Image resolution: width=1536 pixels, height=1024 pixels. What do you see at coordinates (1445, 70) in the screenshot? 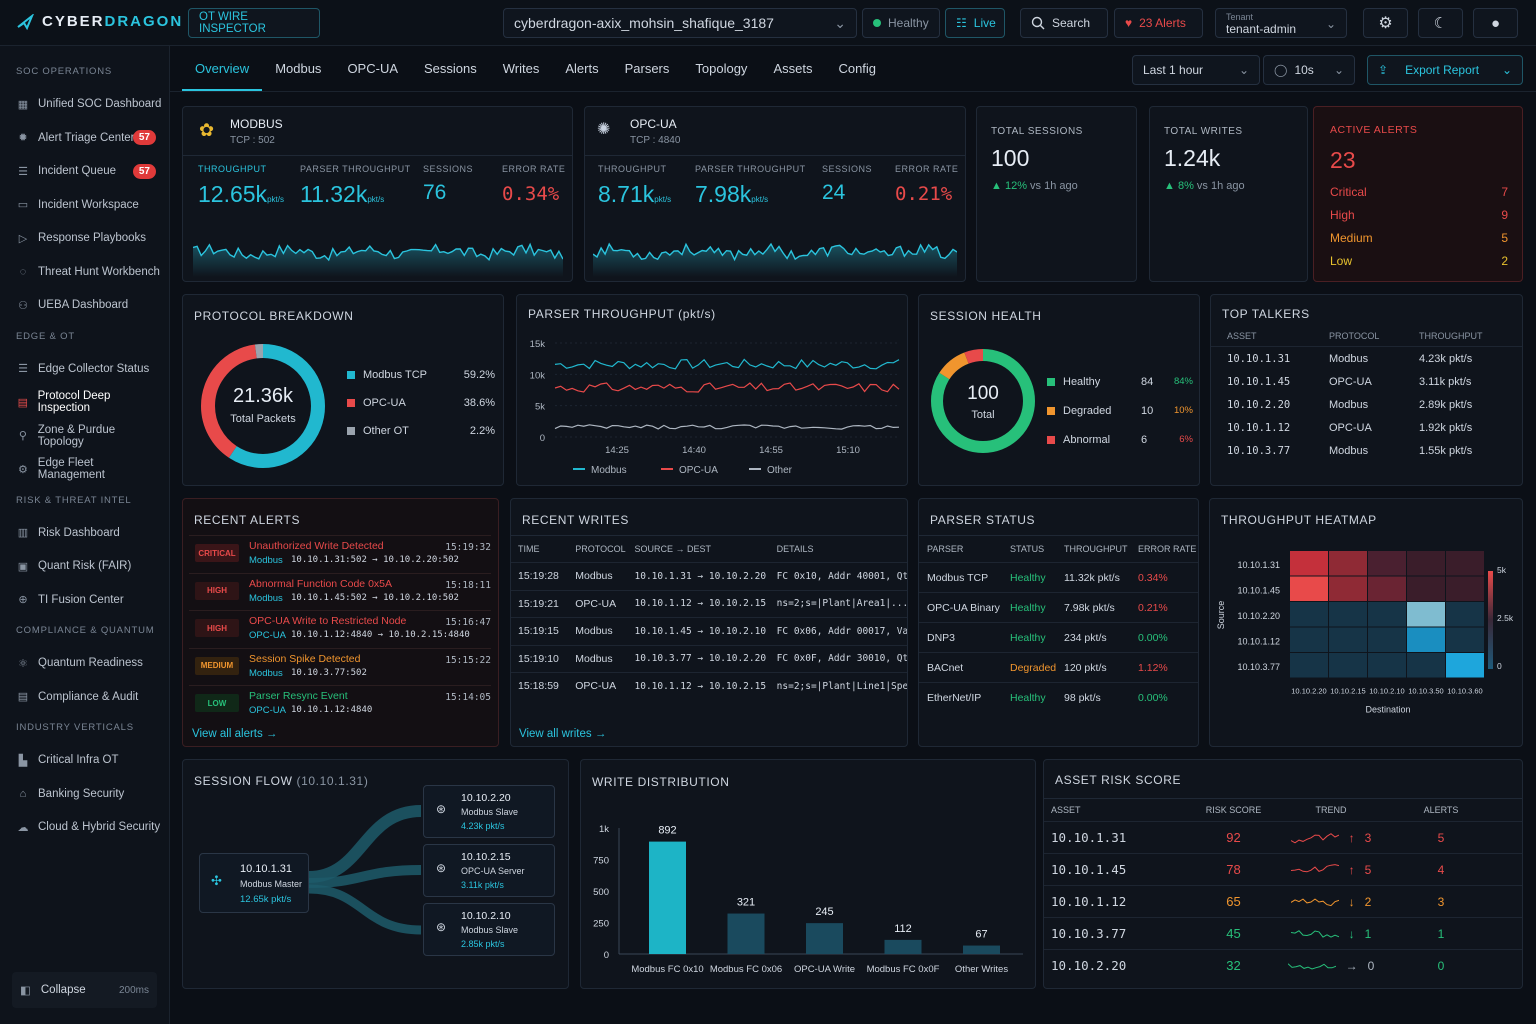
I see `export-report-button: ⇪ Export Report ⌄` at bounding box center [1445, 70].